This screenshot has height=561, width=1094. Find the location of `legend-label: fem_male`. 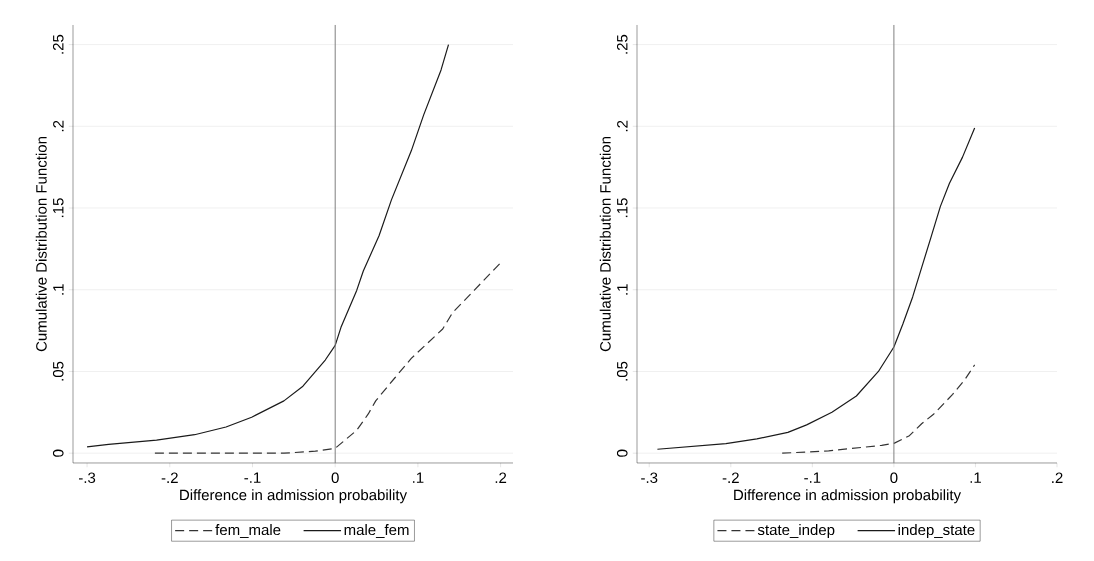

legend-label: fem_male is located at coordinates (248, 531).